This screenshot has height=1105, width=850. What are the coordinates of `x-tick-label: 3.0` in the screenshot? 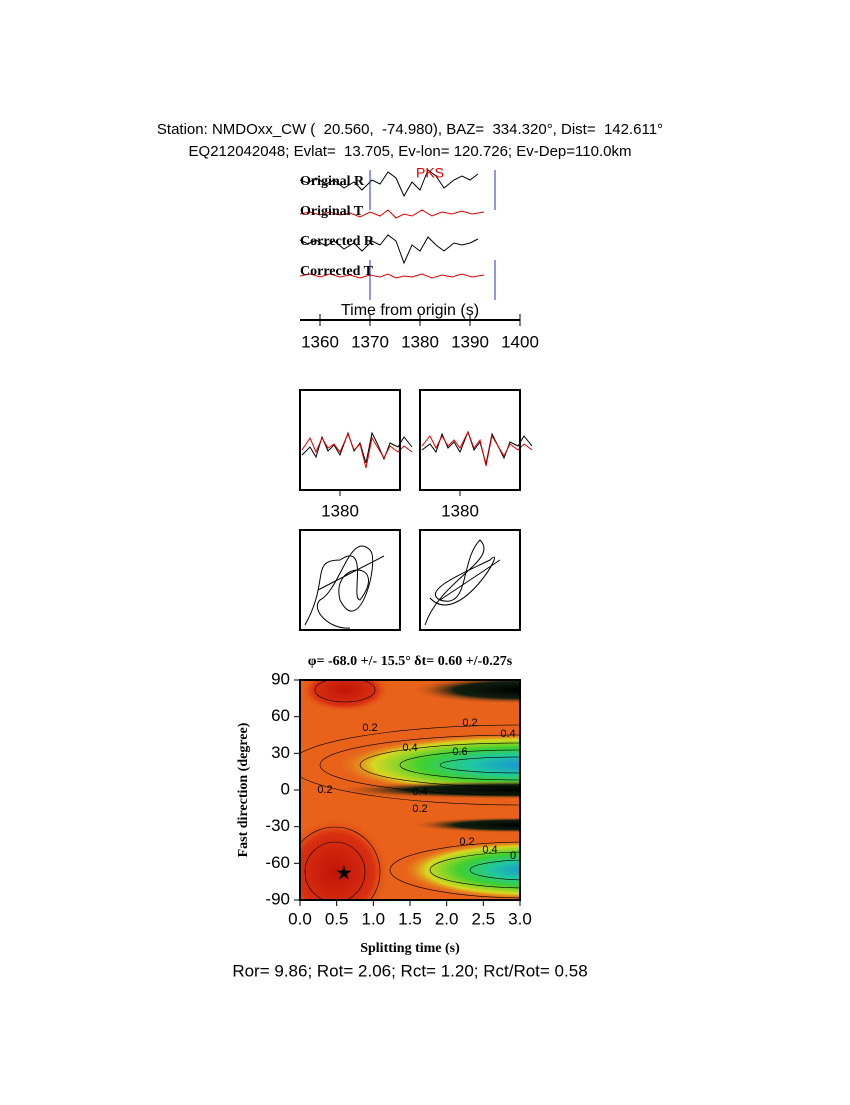 It's located at (520, 918).